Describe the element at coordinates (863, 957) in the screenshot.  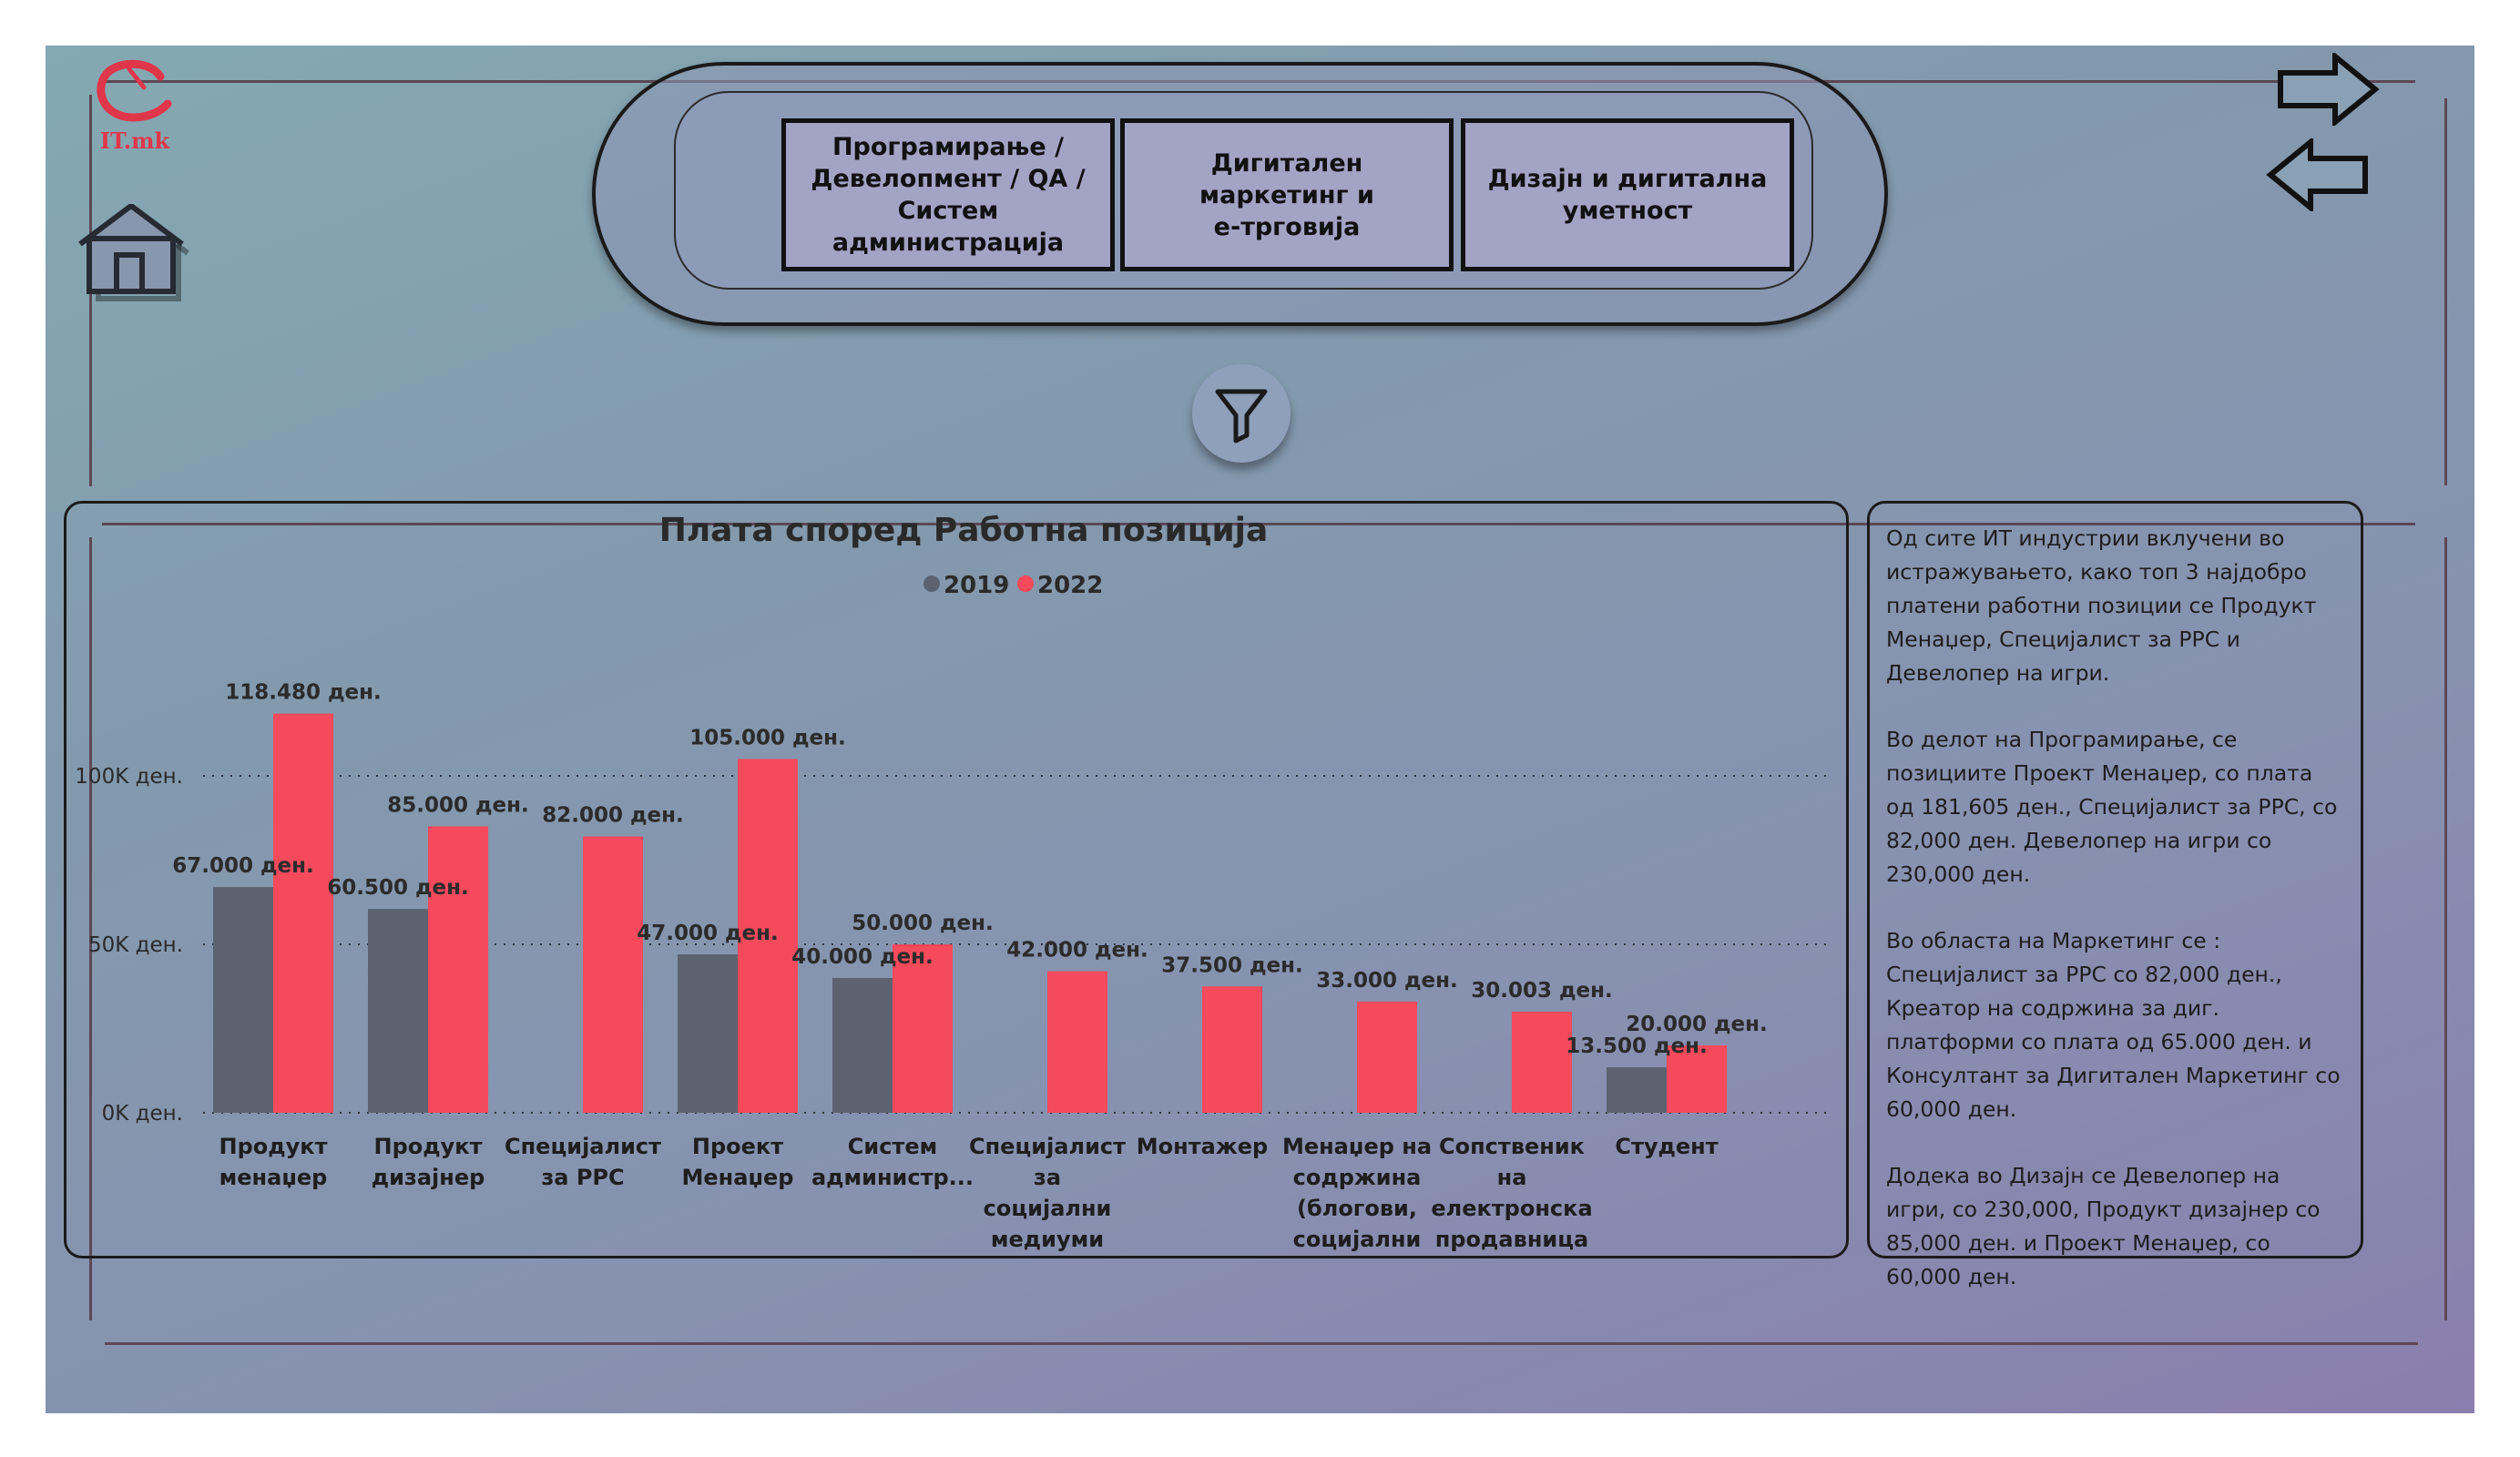
I see `data-label-2019: 40.000 ден.` at that location.